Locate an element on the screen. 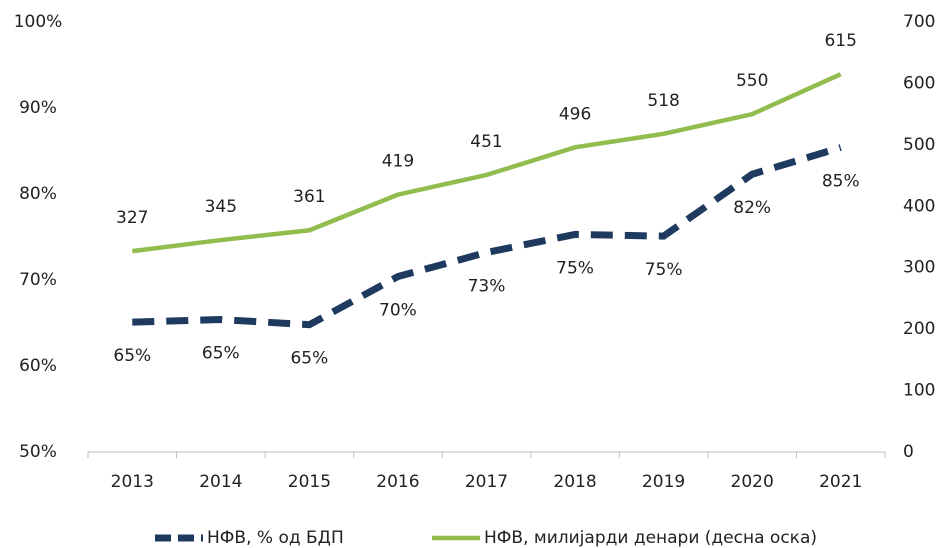  x-tick-label: 2016 is located at coordinates (397, 482).